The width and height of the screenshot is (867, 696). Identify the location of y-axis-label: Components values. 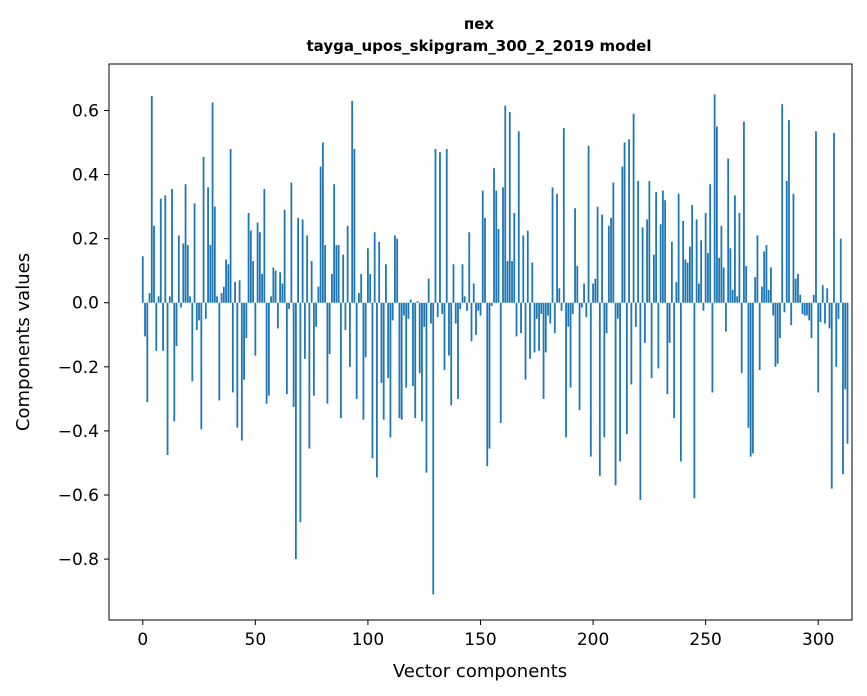
(23, 342).